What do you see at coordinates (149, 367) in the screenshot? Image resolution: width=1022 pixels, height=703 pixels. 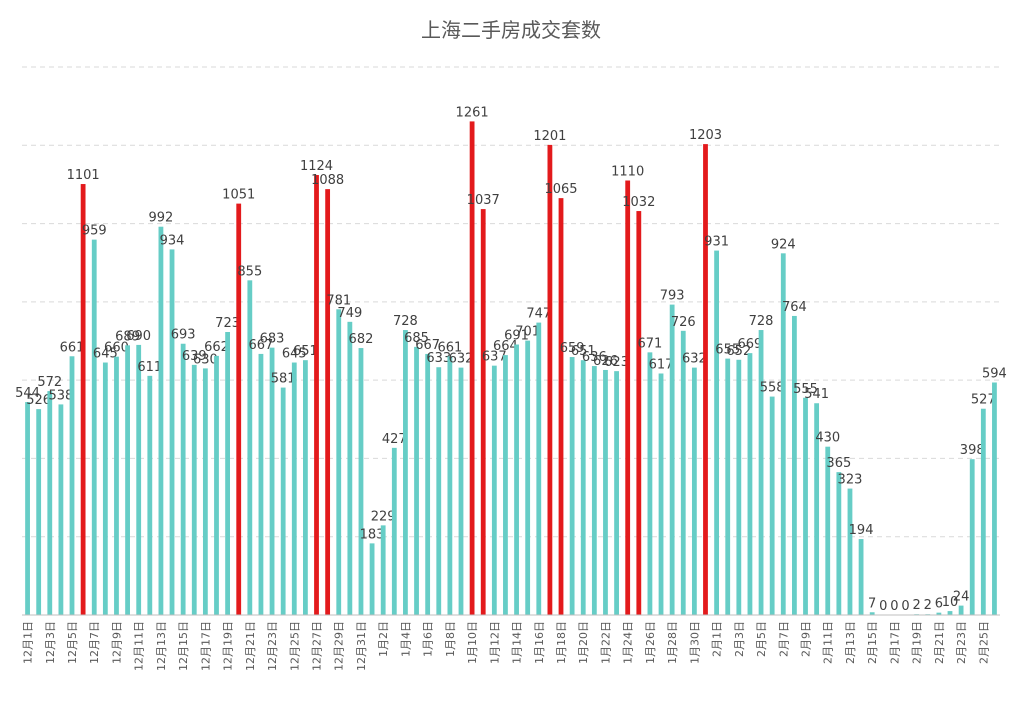 I see `data-label: 611` at bounding box center [149, 367].